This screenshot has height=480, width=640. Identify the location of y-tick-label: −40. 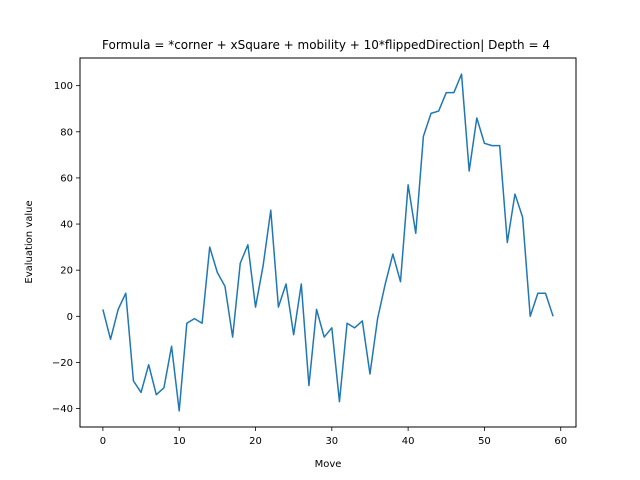
(62, 409).